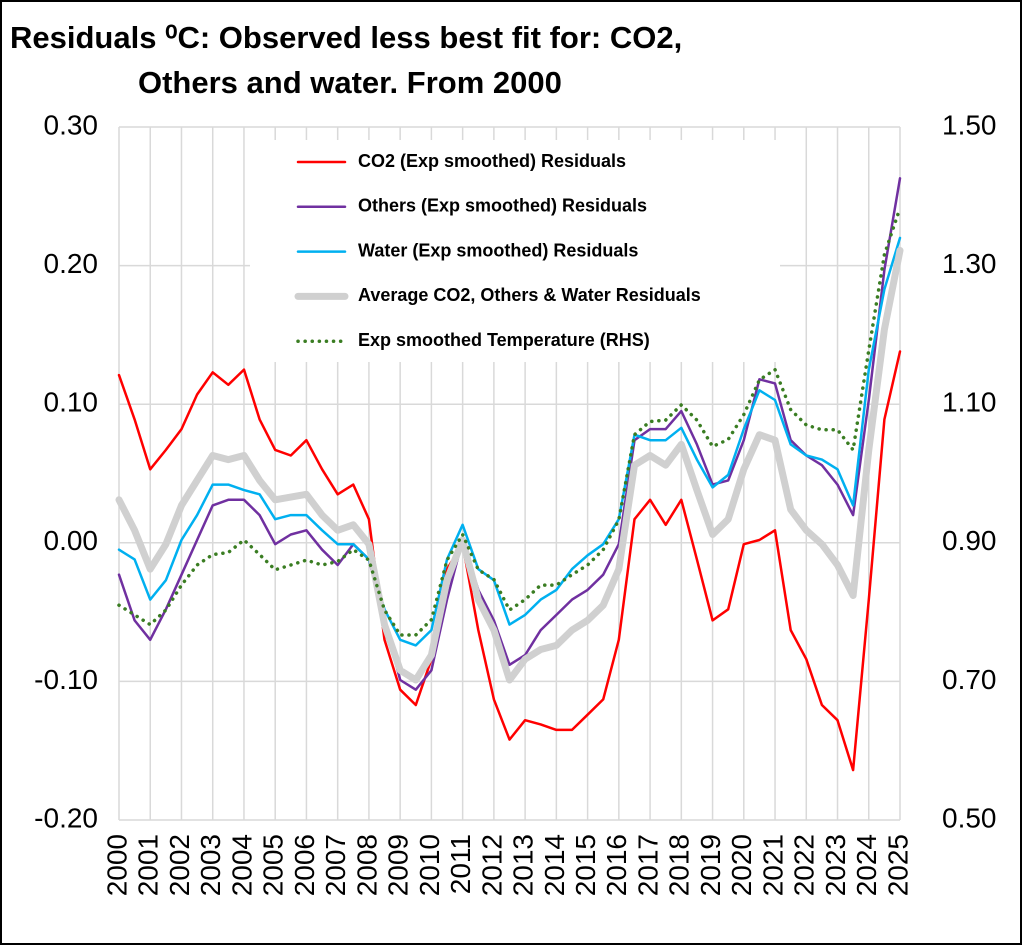 The height and width of the screenshot is (945, 1022). I want to click on y-tick-label: 0.00, so click(71, 540).